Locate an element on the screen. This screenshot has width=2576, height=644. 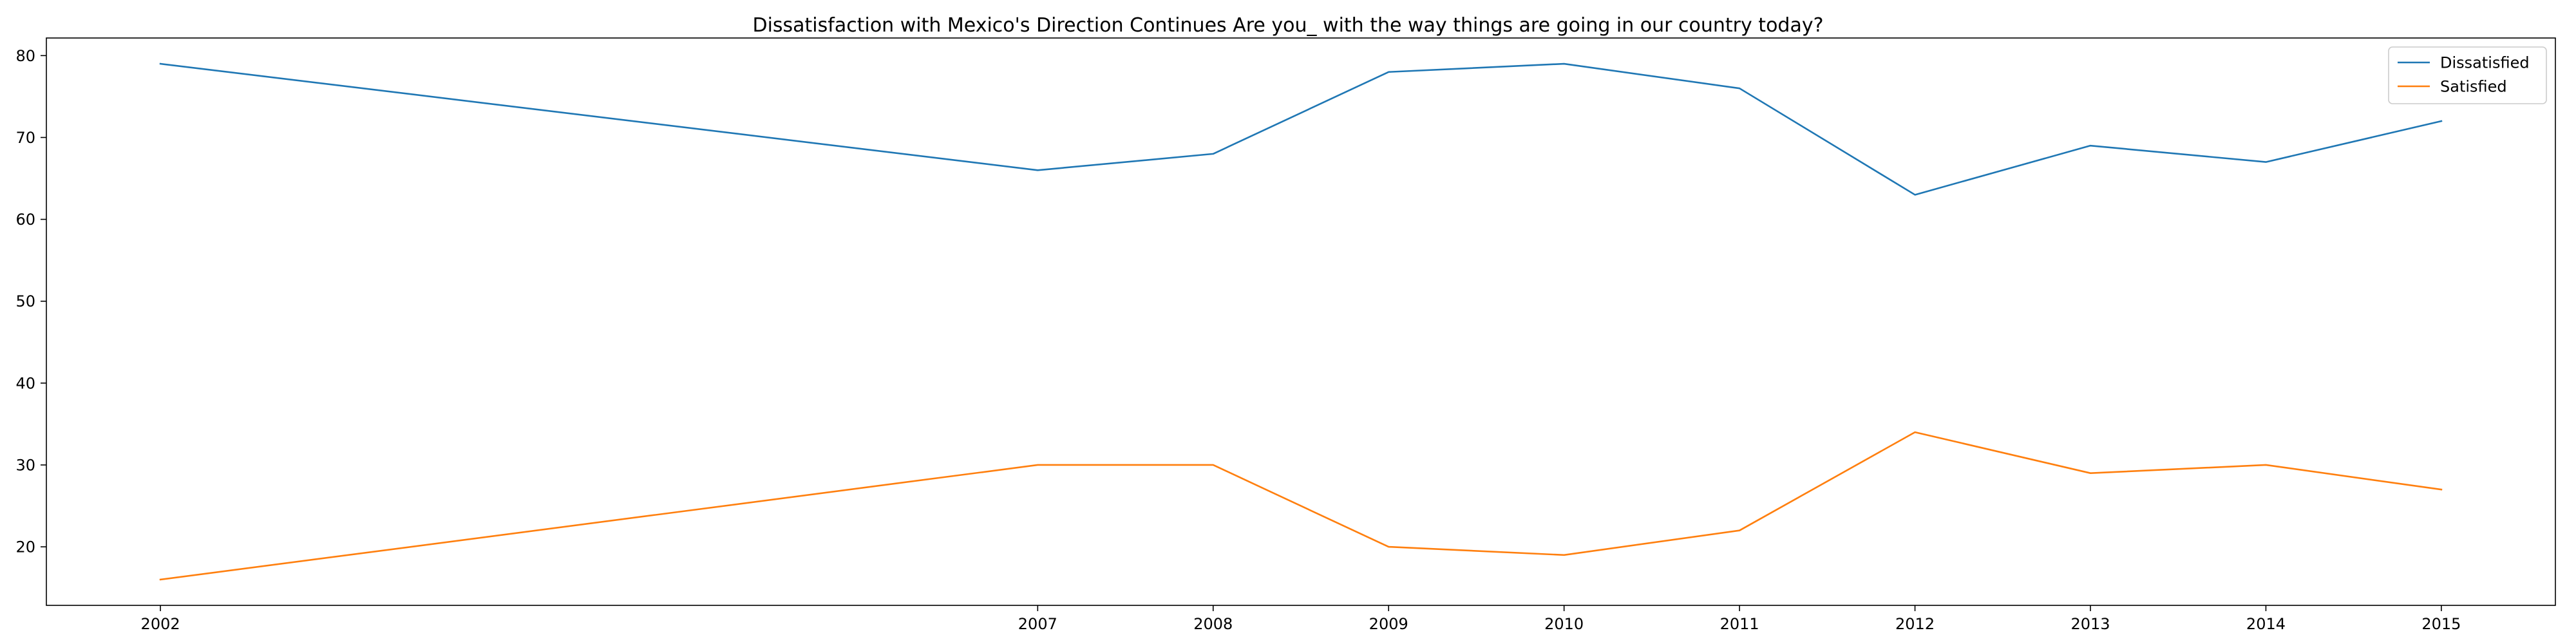
legend-box is located at coordinates (2467, 75).